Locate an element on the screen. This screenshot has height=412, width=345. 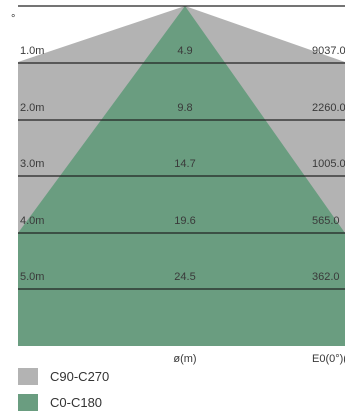
illuminance-label: 9037.0 is located at coordinates (328, 51).